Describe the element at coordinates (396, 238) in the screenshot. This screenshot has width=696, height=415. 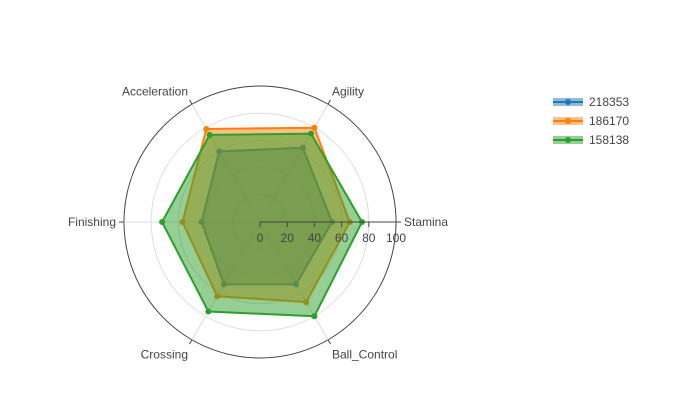
I see `radial-tick-label: 100` at that location.